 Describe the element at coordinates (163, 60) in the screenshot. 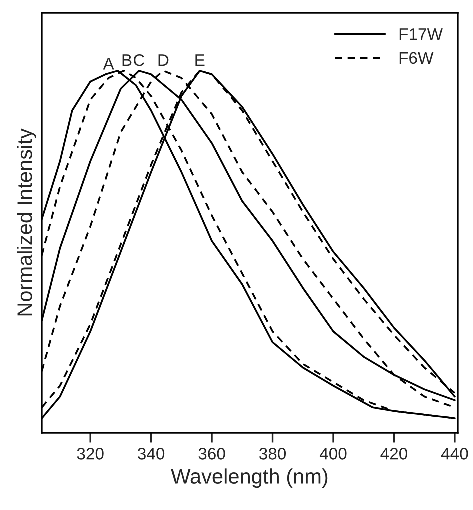

I see `annotation: D` at that location.